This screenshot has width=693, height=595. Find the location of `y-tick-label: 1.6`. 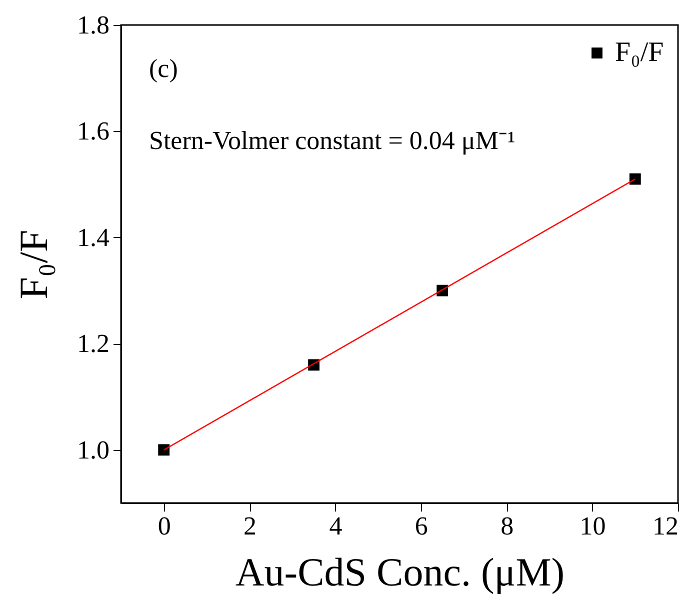

y-tick-label: 1.6 is located at coordinates (93, 131).